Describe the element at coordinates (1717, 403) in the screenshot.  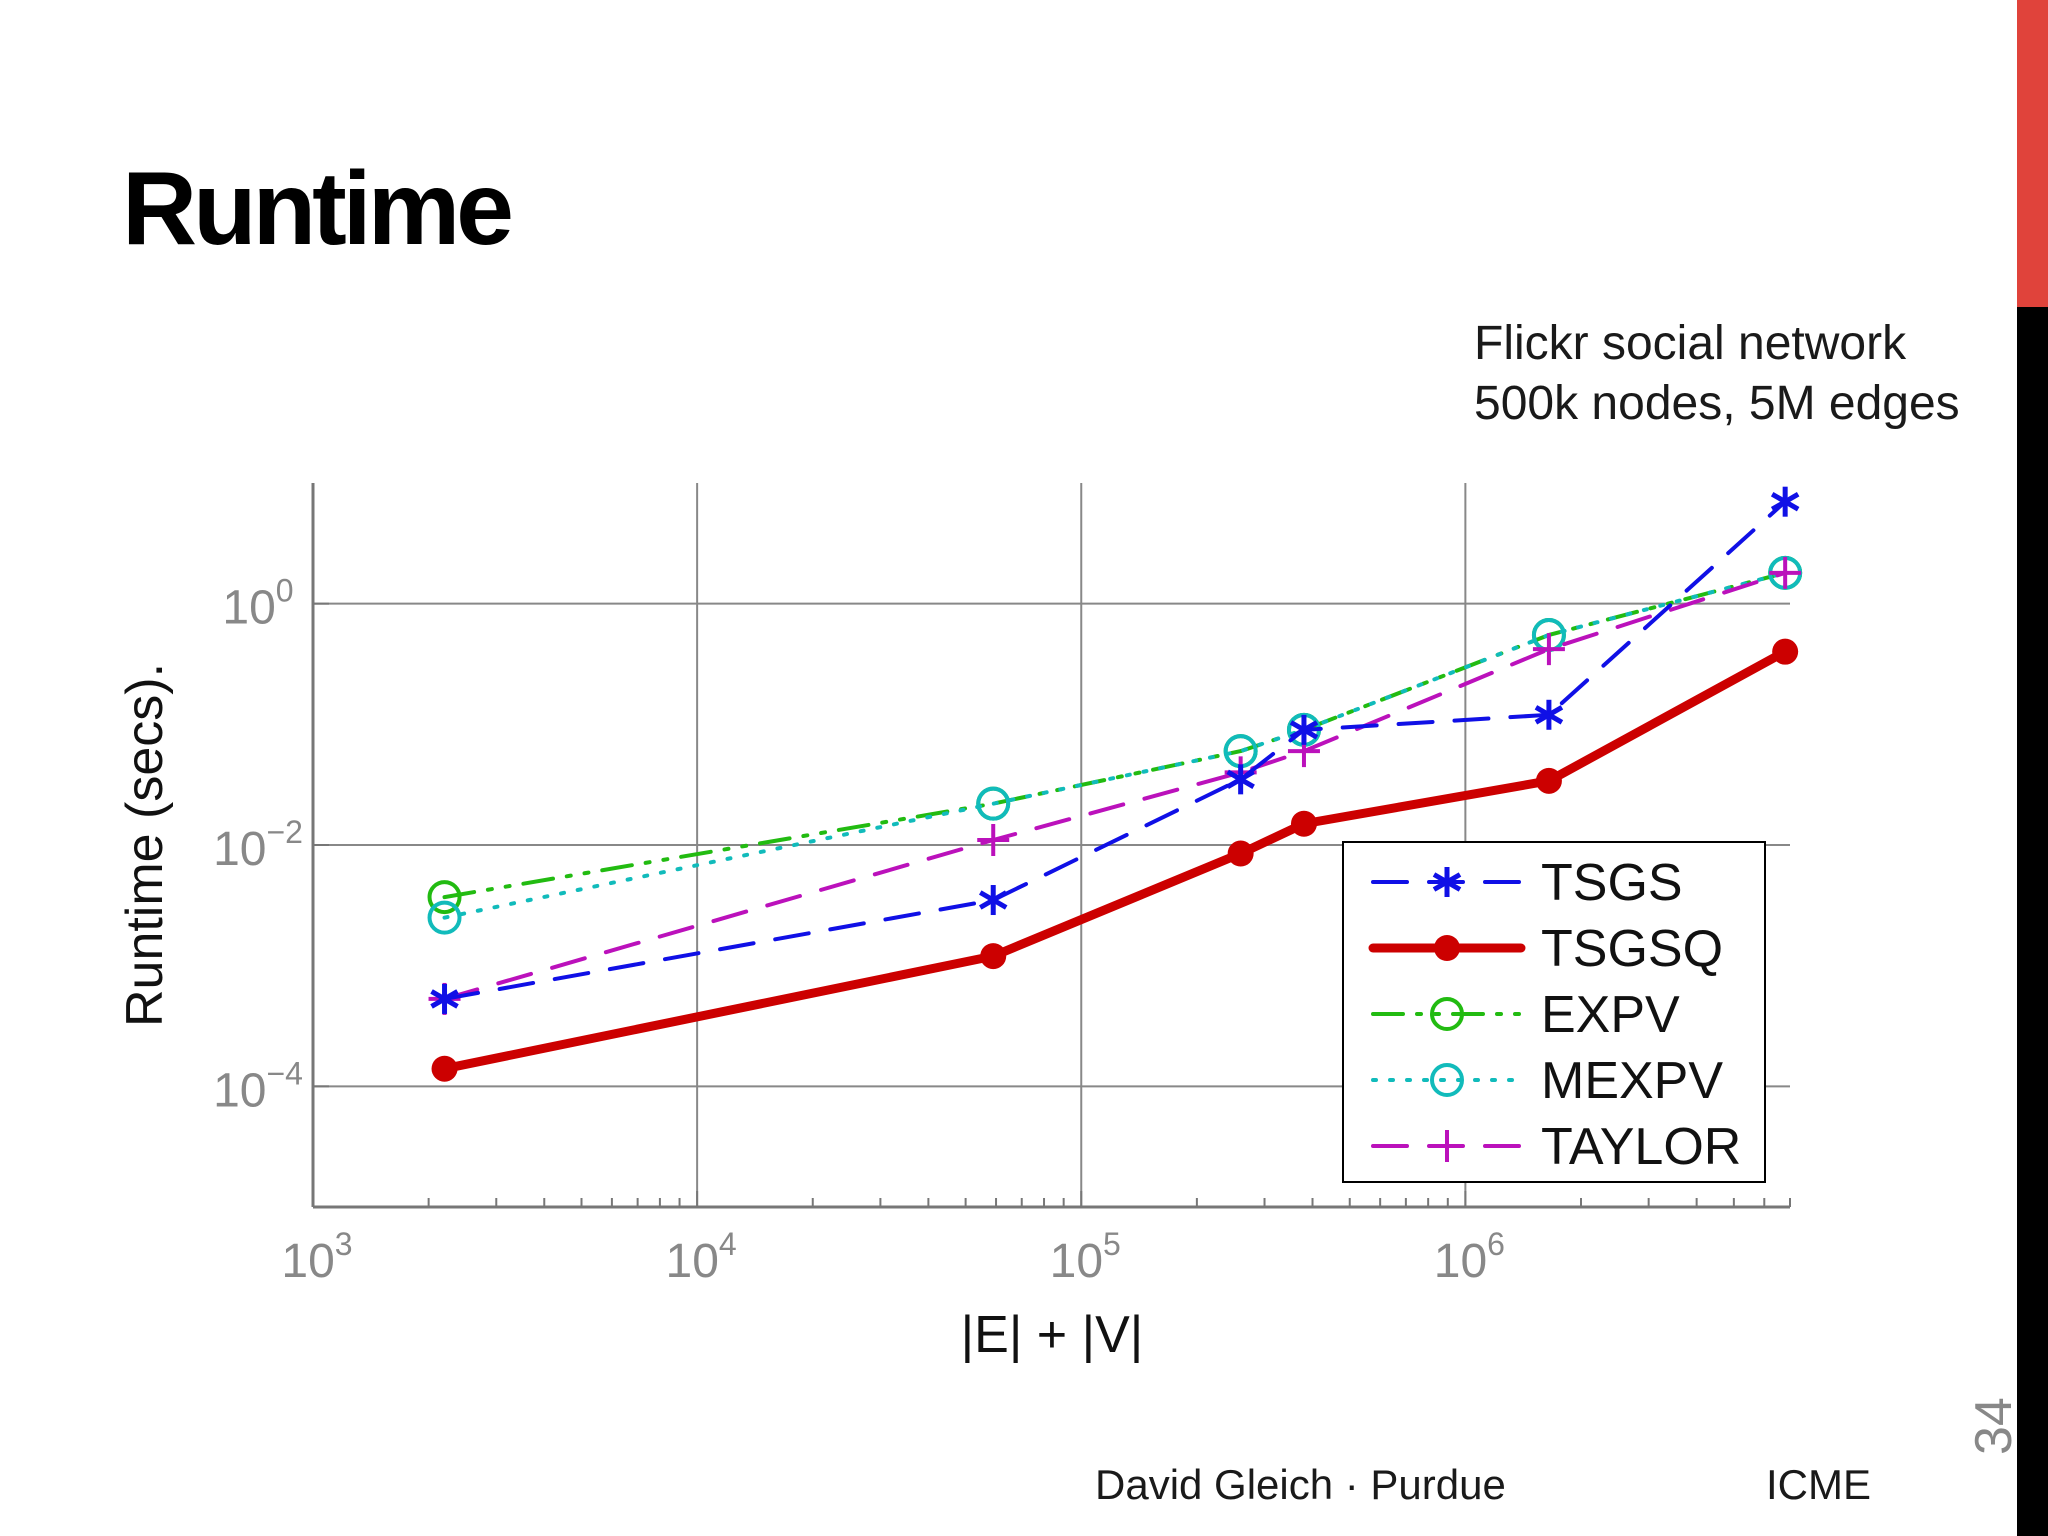
I see `subtitle-line-2: 500k nodes, 5M edges` at that location.